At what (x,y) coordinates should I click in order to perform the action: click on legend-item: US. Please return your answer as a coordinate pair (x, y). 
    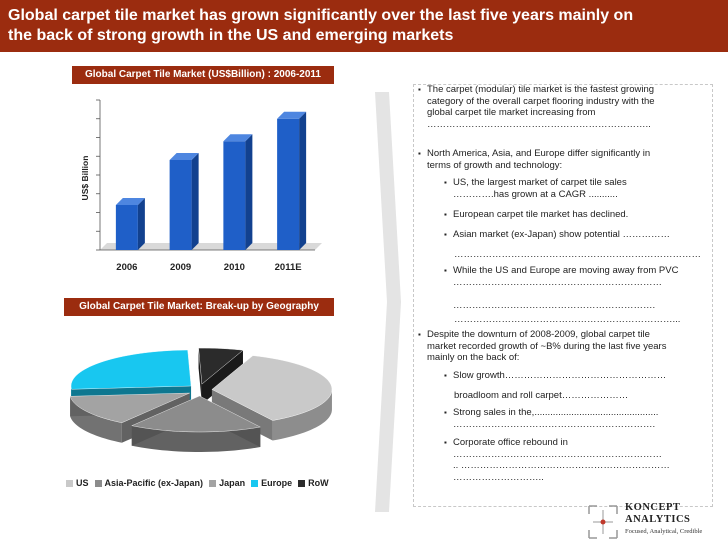
    Looking at the image, I should click on (77, 483).